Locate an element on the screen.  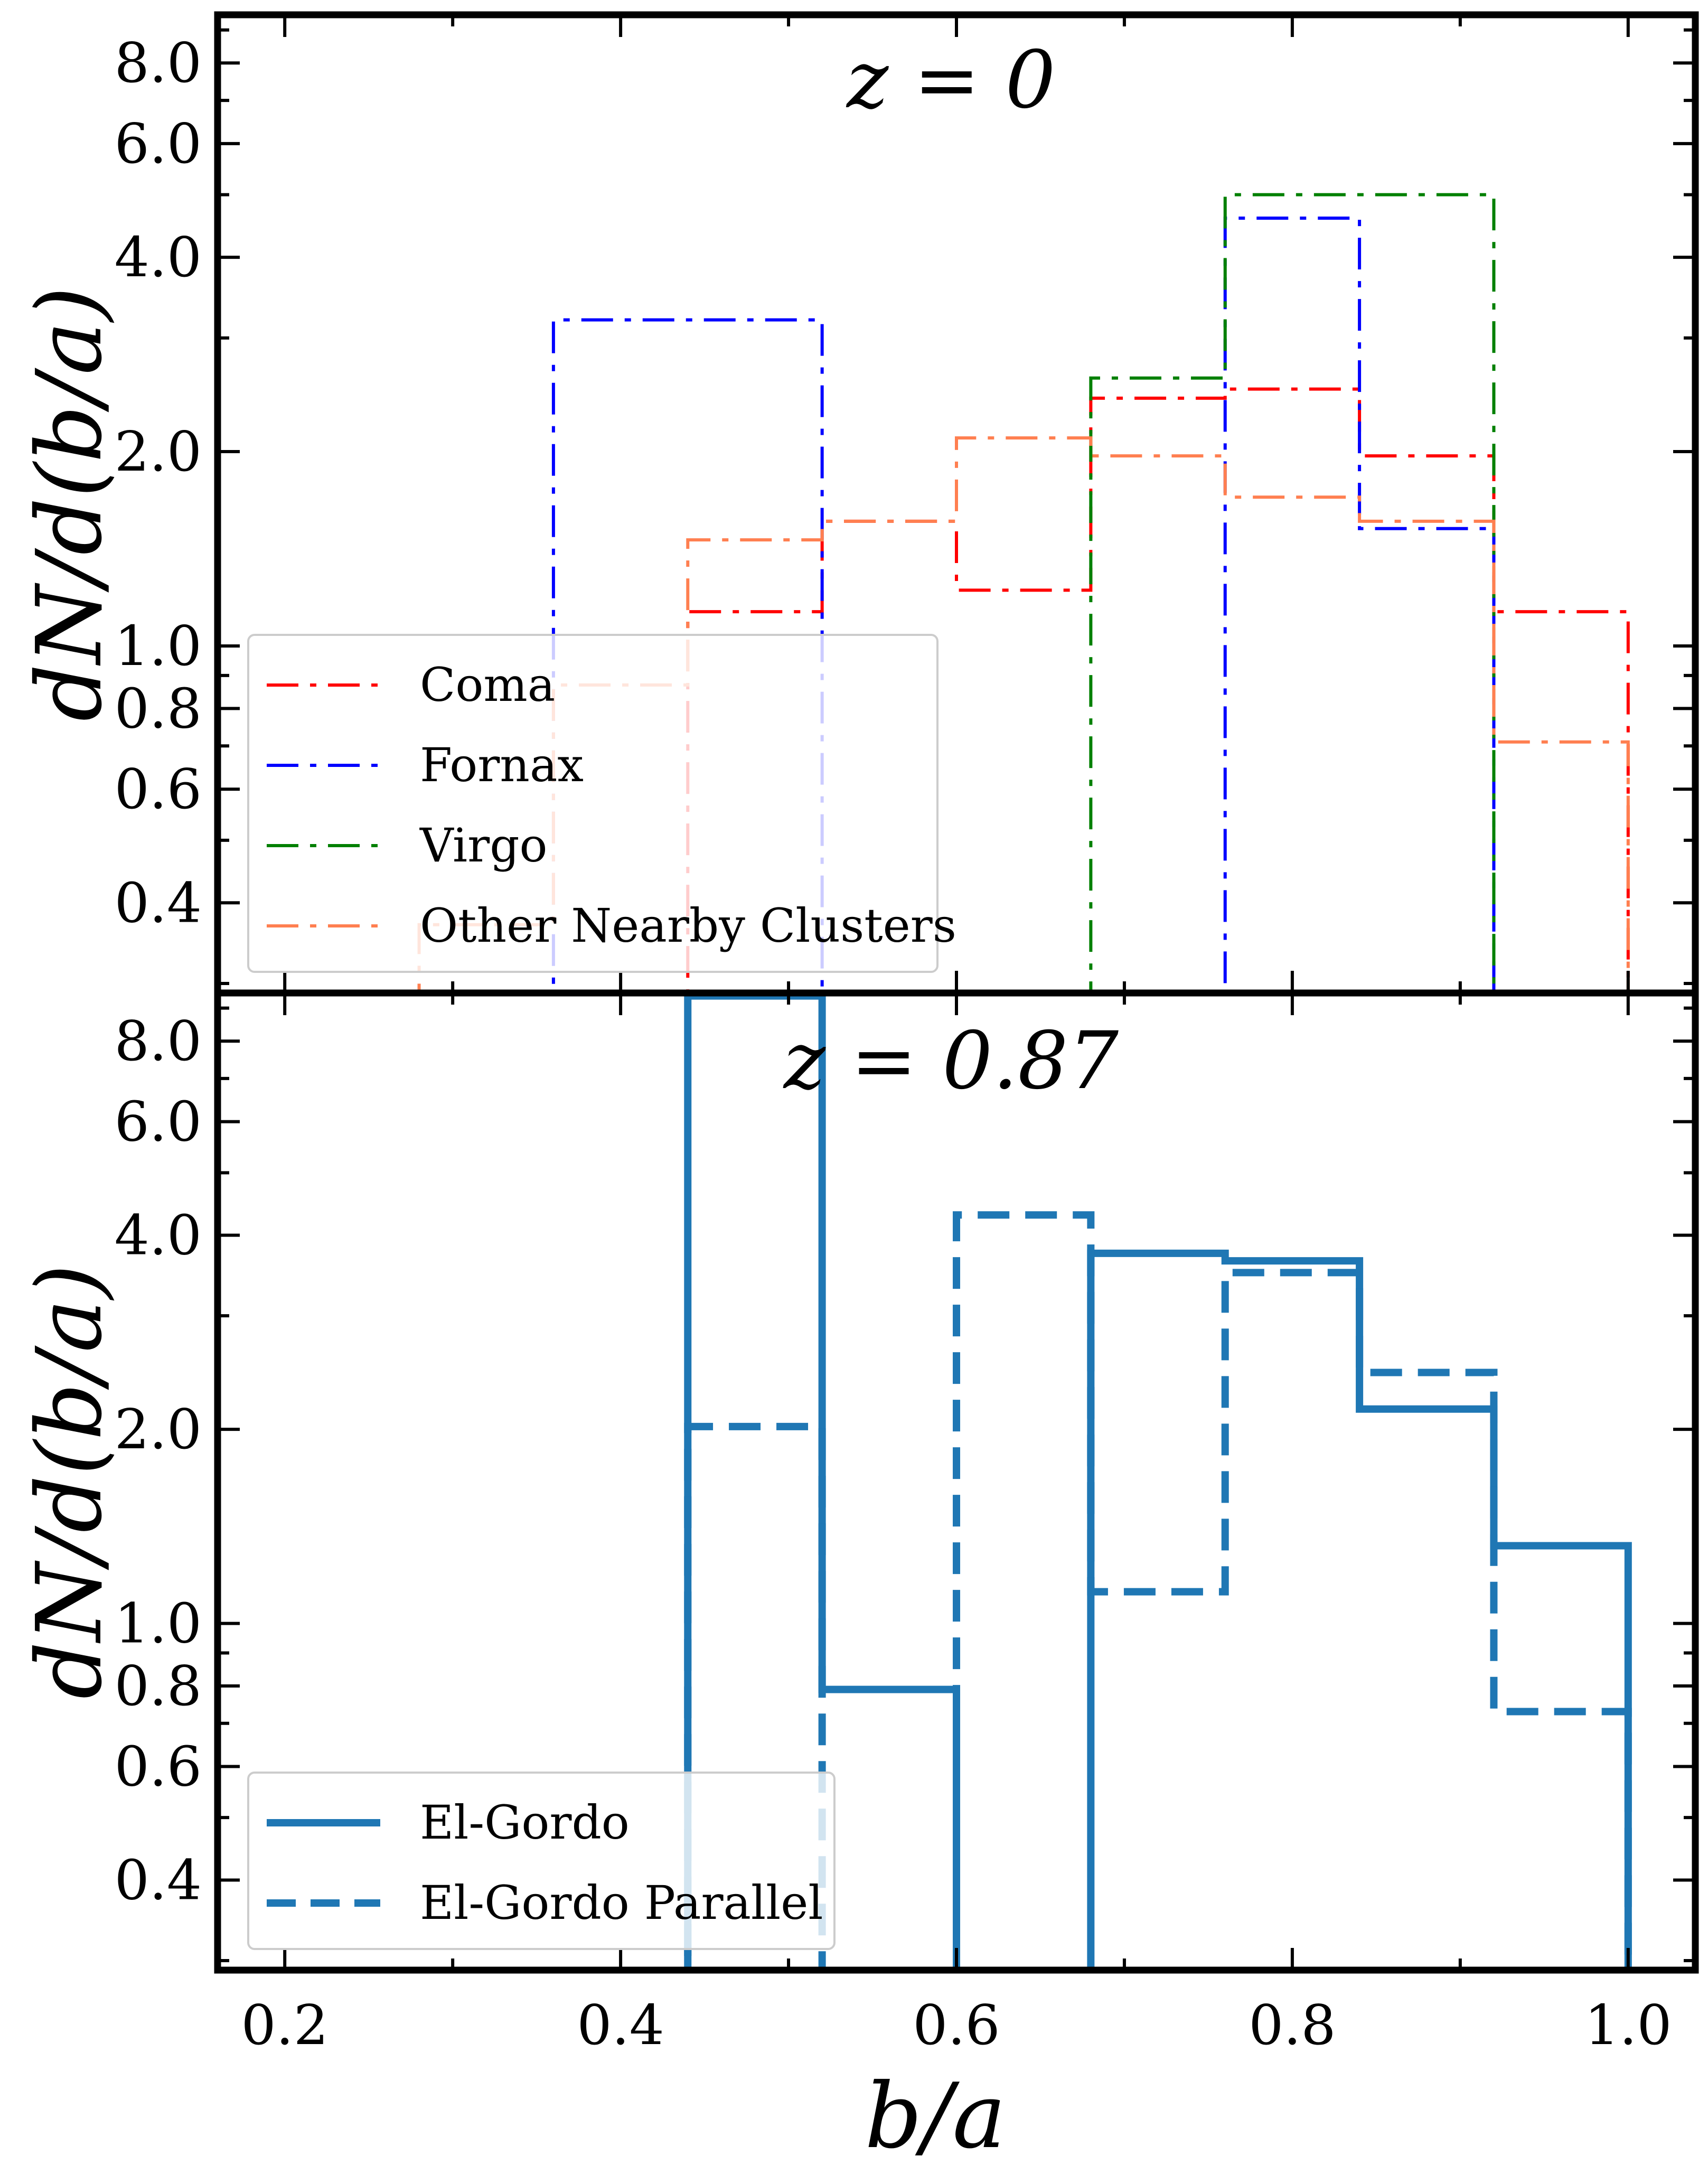
x-tick-label: 0.4 is located at coordinates (620, 2025).